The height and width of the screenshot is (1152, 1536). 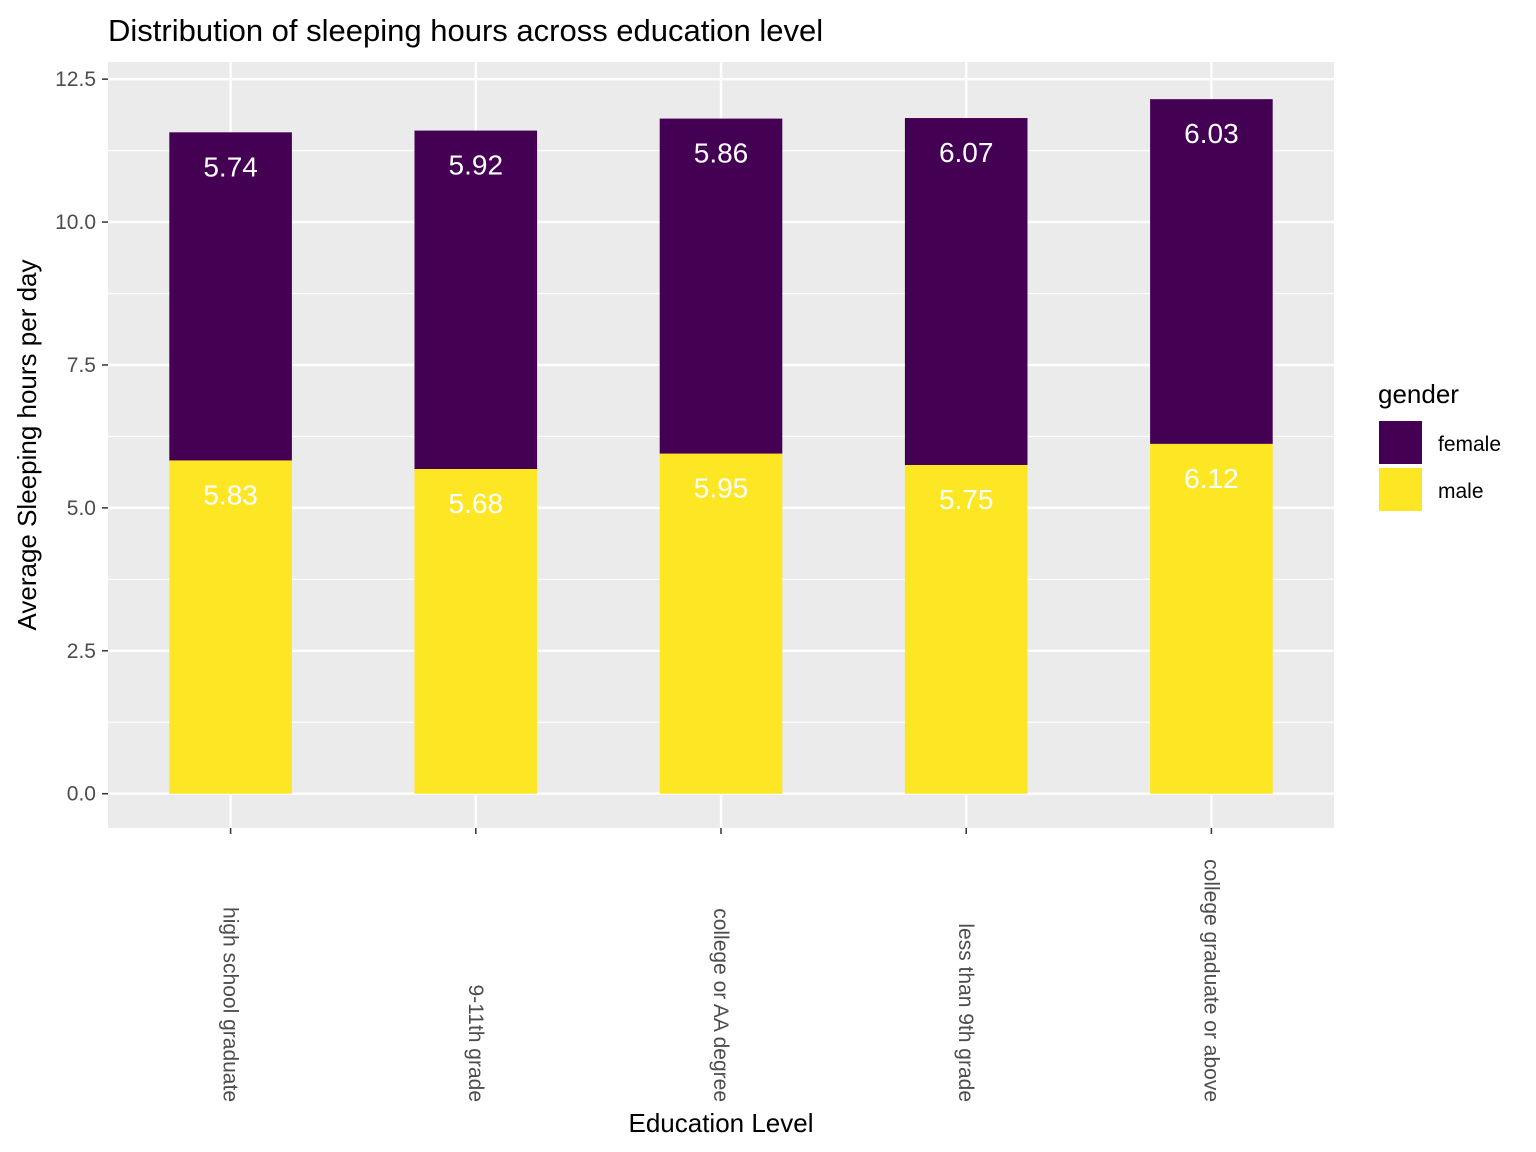 What do you see at coordinates (27, 445) in the screenshot?
I see `y-axis-title: Average Sleeping hours per day` at bounding box center [27, 445].